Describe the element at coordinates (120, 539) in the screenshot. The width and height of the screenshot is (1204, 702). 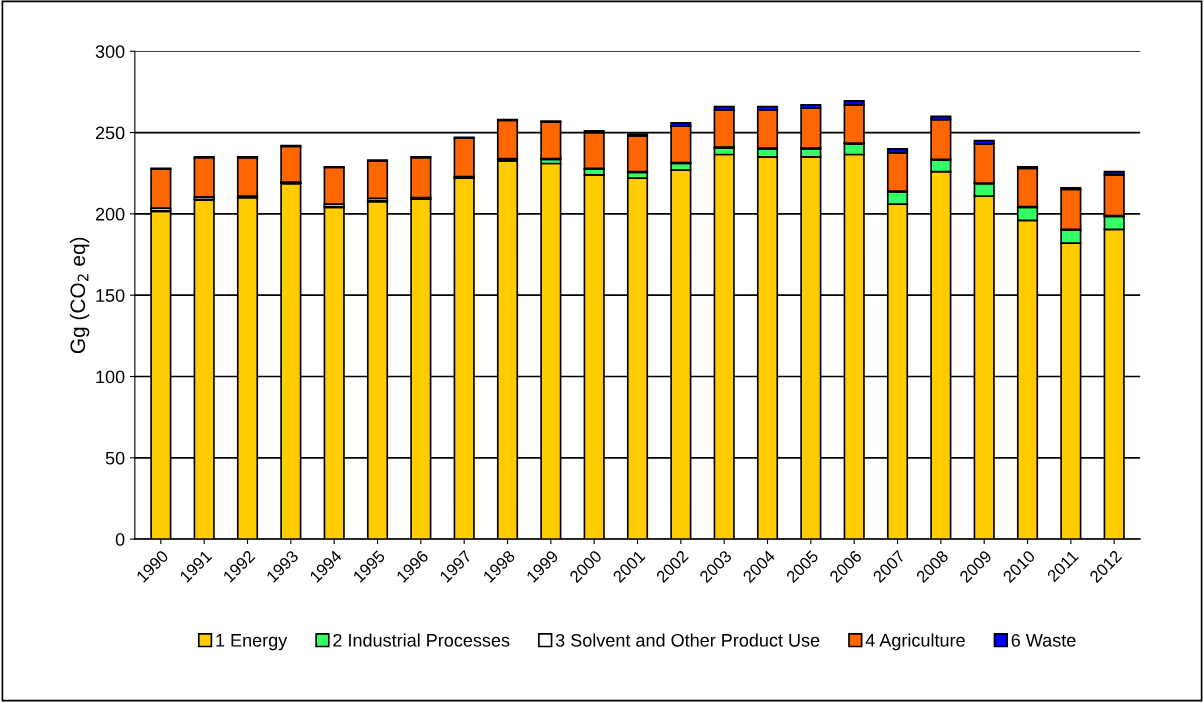
I see `y-tick-label: 0` at that location.